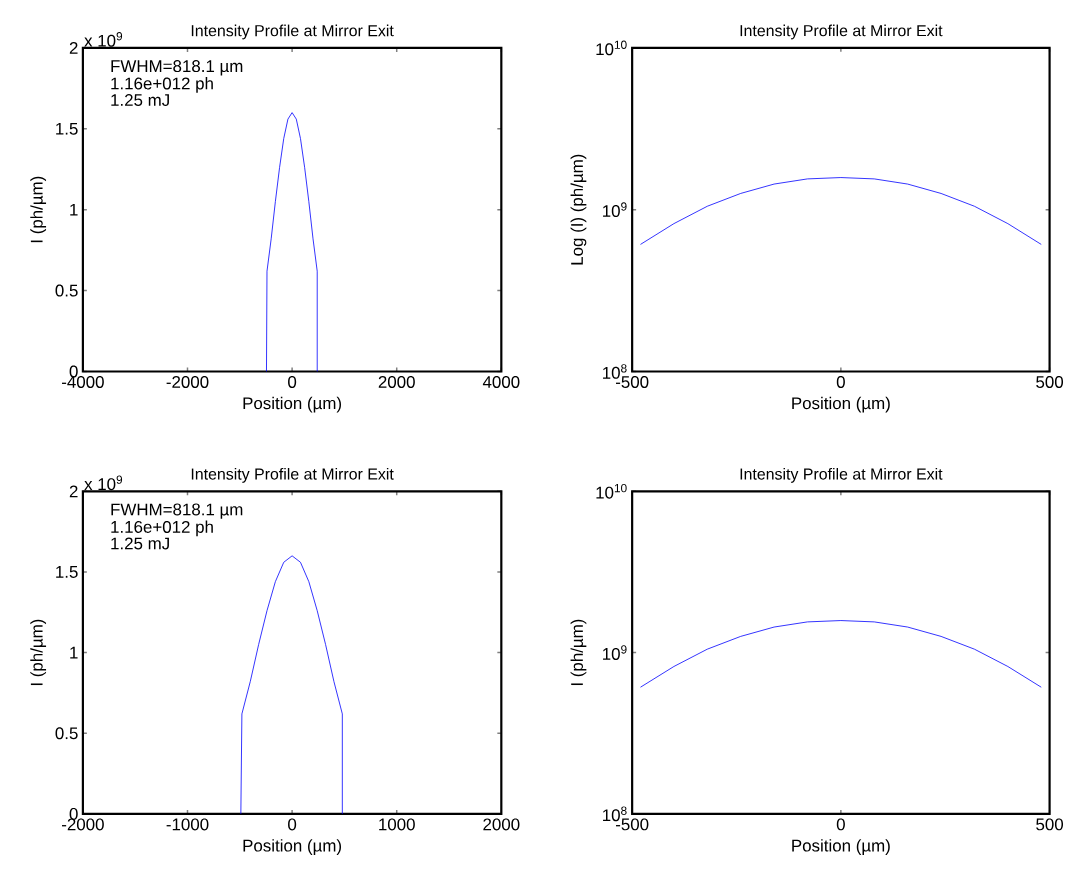 The width and height of the screenshot is (1068, 872). Describe the element at coordinates (187, 824) in the screenshot. I see `x-tick-label: -1000` at that location.